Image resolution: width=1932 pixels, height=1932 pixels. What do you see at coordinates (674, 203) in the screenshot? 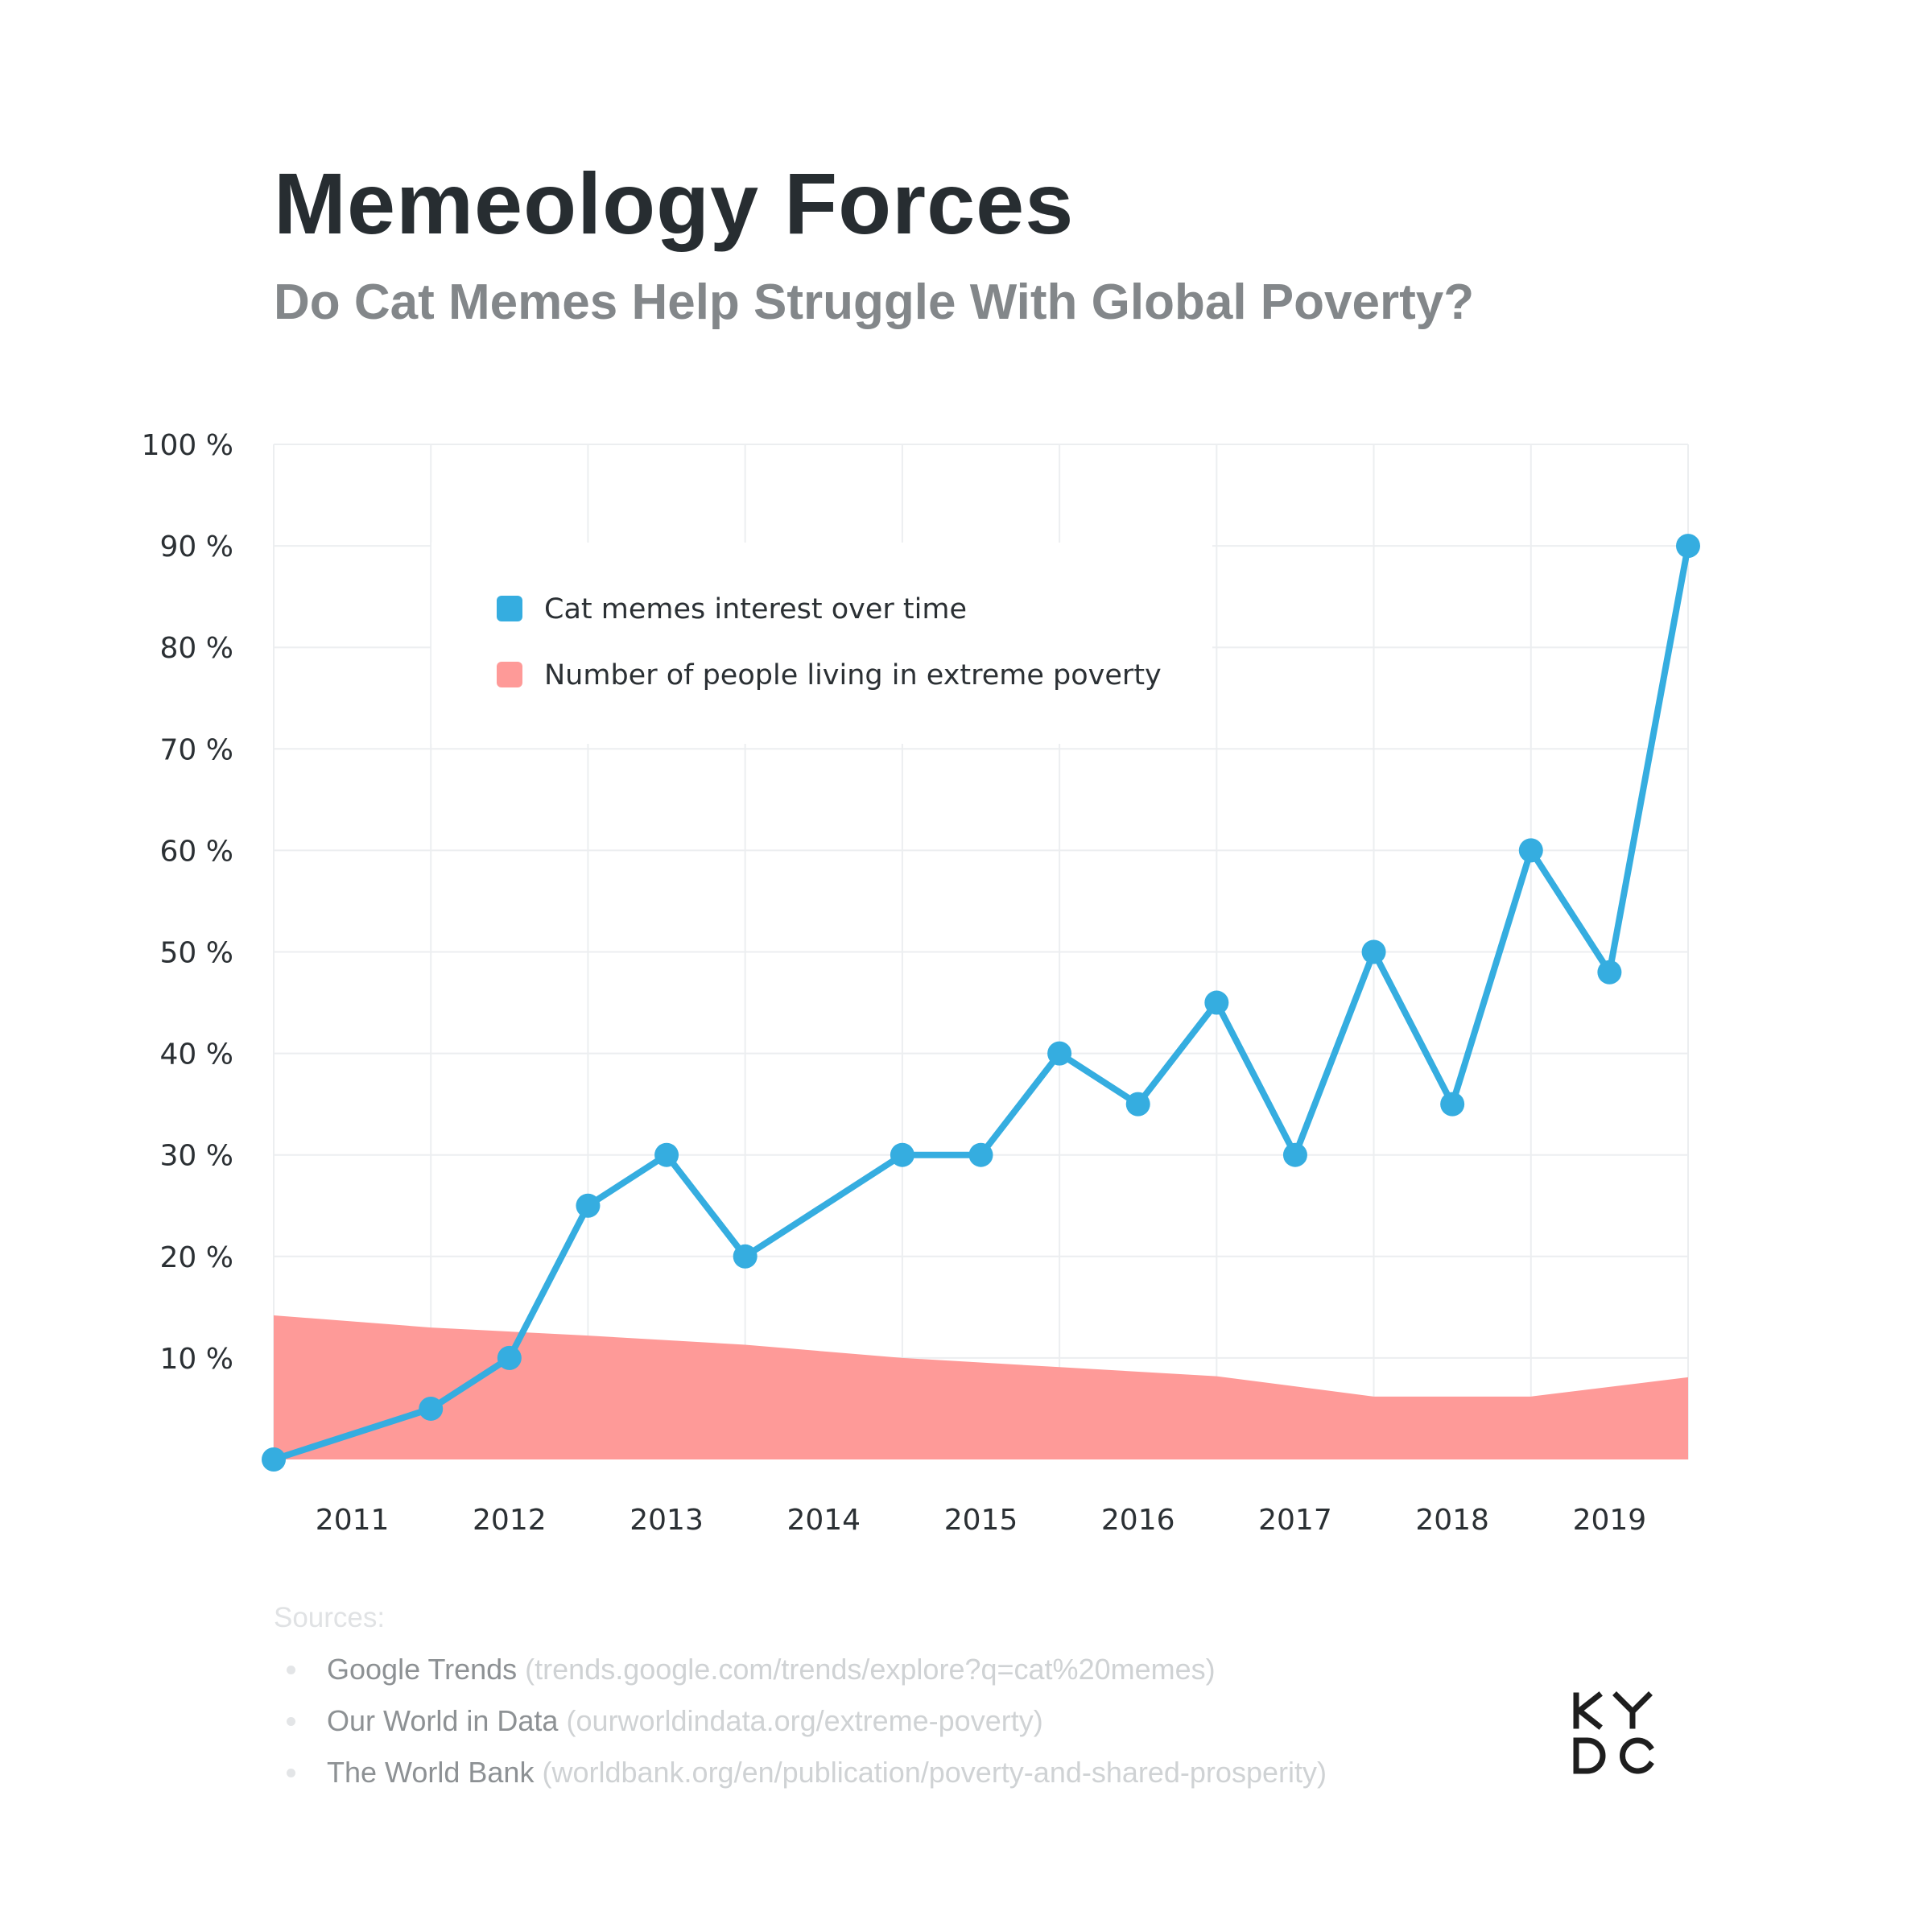
I see `chart-title: Memeology Forces` at bounding box center [674, 203].